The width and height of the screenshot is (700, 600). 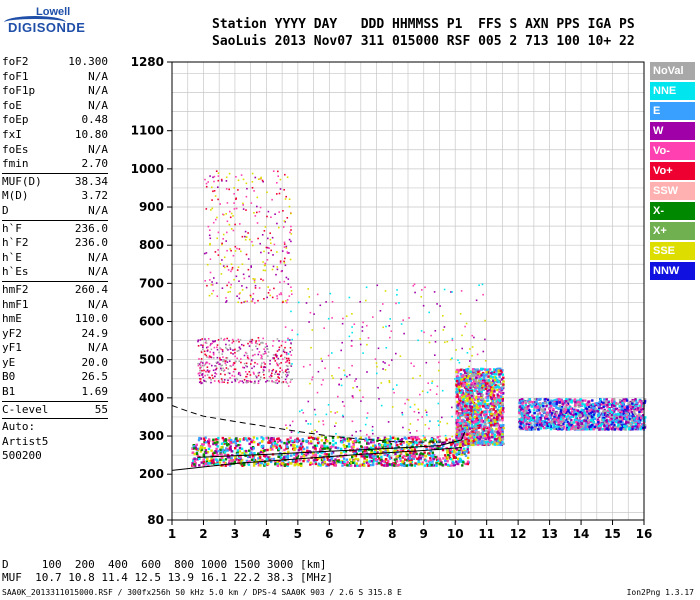 What do you see at coordinates (91, 243) in the screenshot?
I see `parameter-value: 236.0` at bounding box center [91, 243].